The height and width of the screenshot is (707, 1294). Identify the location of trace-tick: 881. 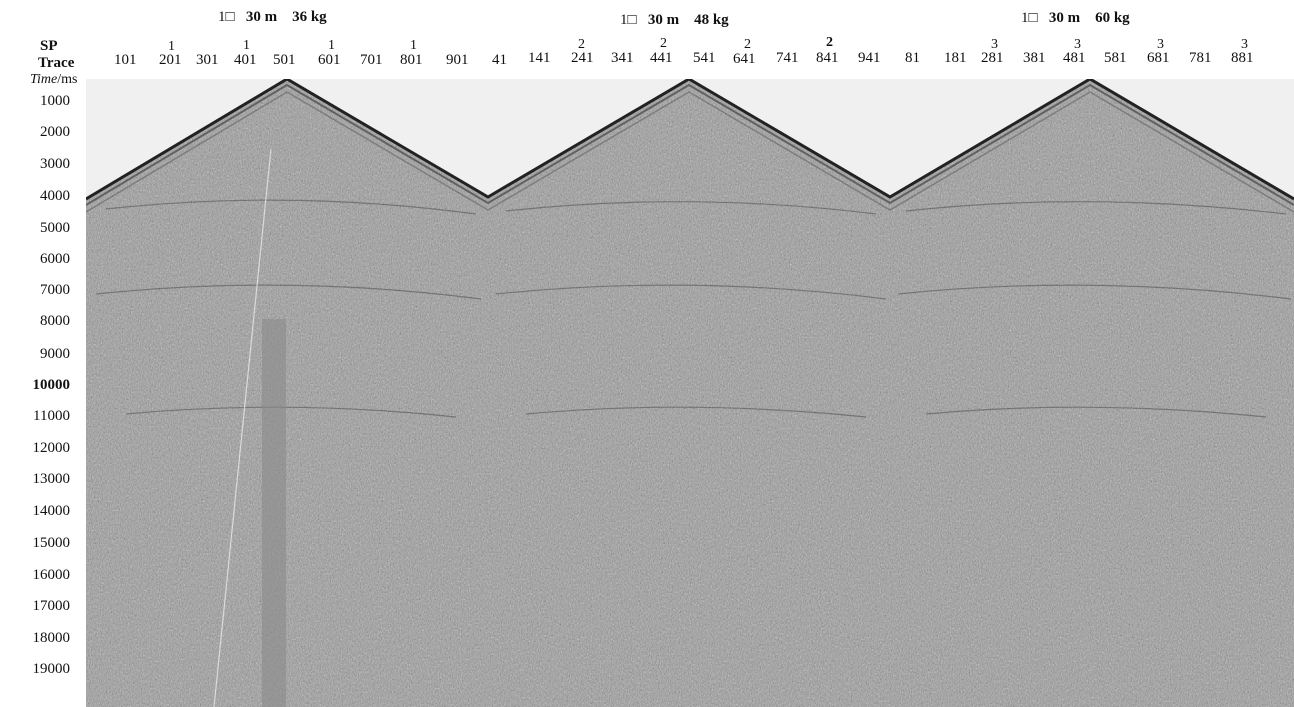
(1242, 58).